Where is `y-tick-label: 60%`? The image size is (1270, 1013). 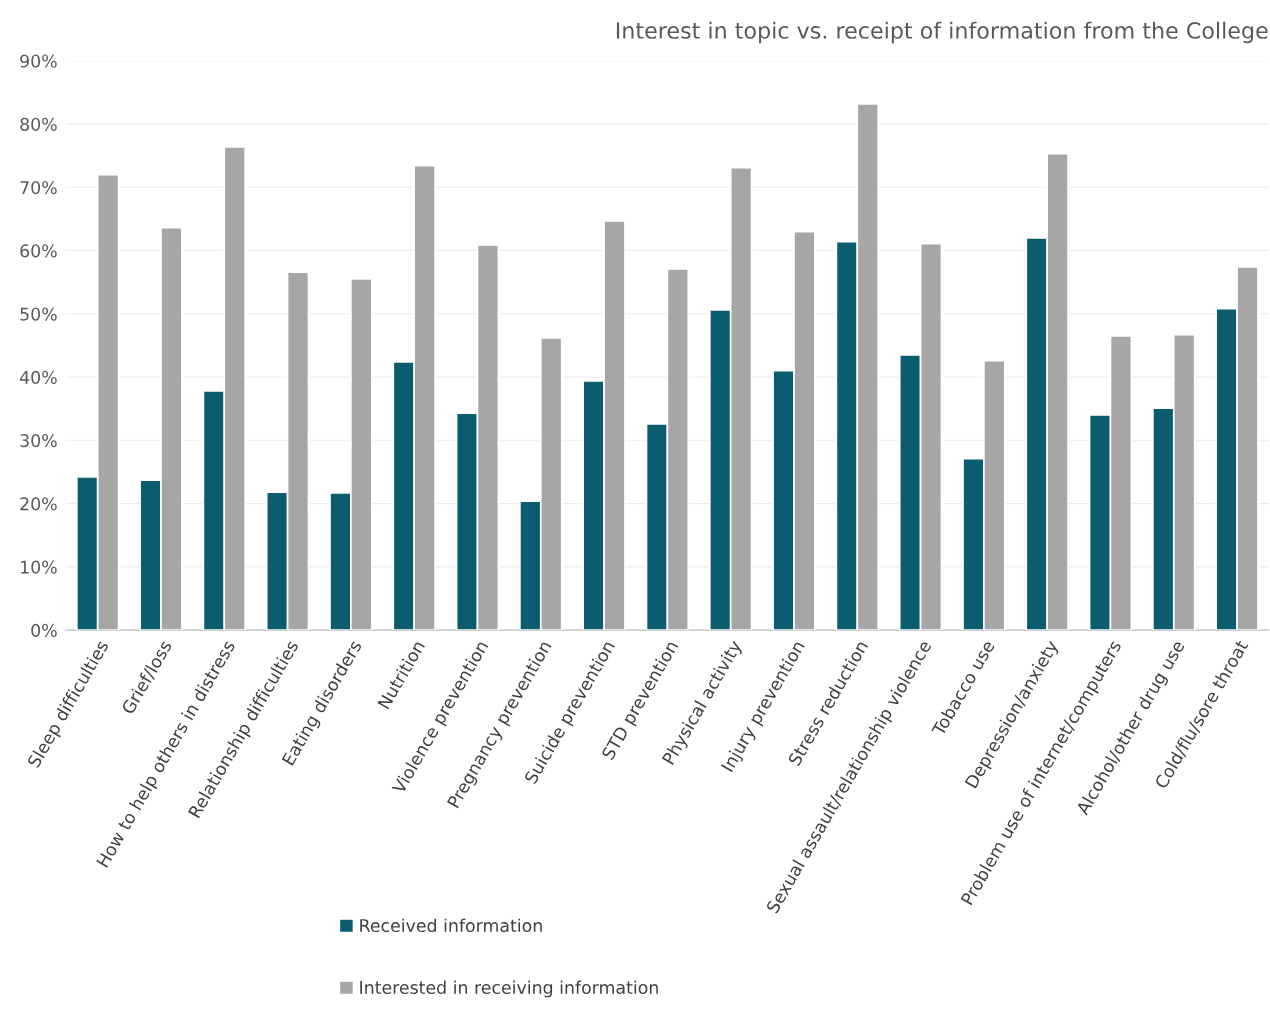 y-tick-label: 60% is located at coordinates (38, 251).